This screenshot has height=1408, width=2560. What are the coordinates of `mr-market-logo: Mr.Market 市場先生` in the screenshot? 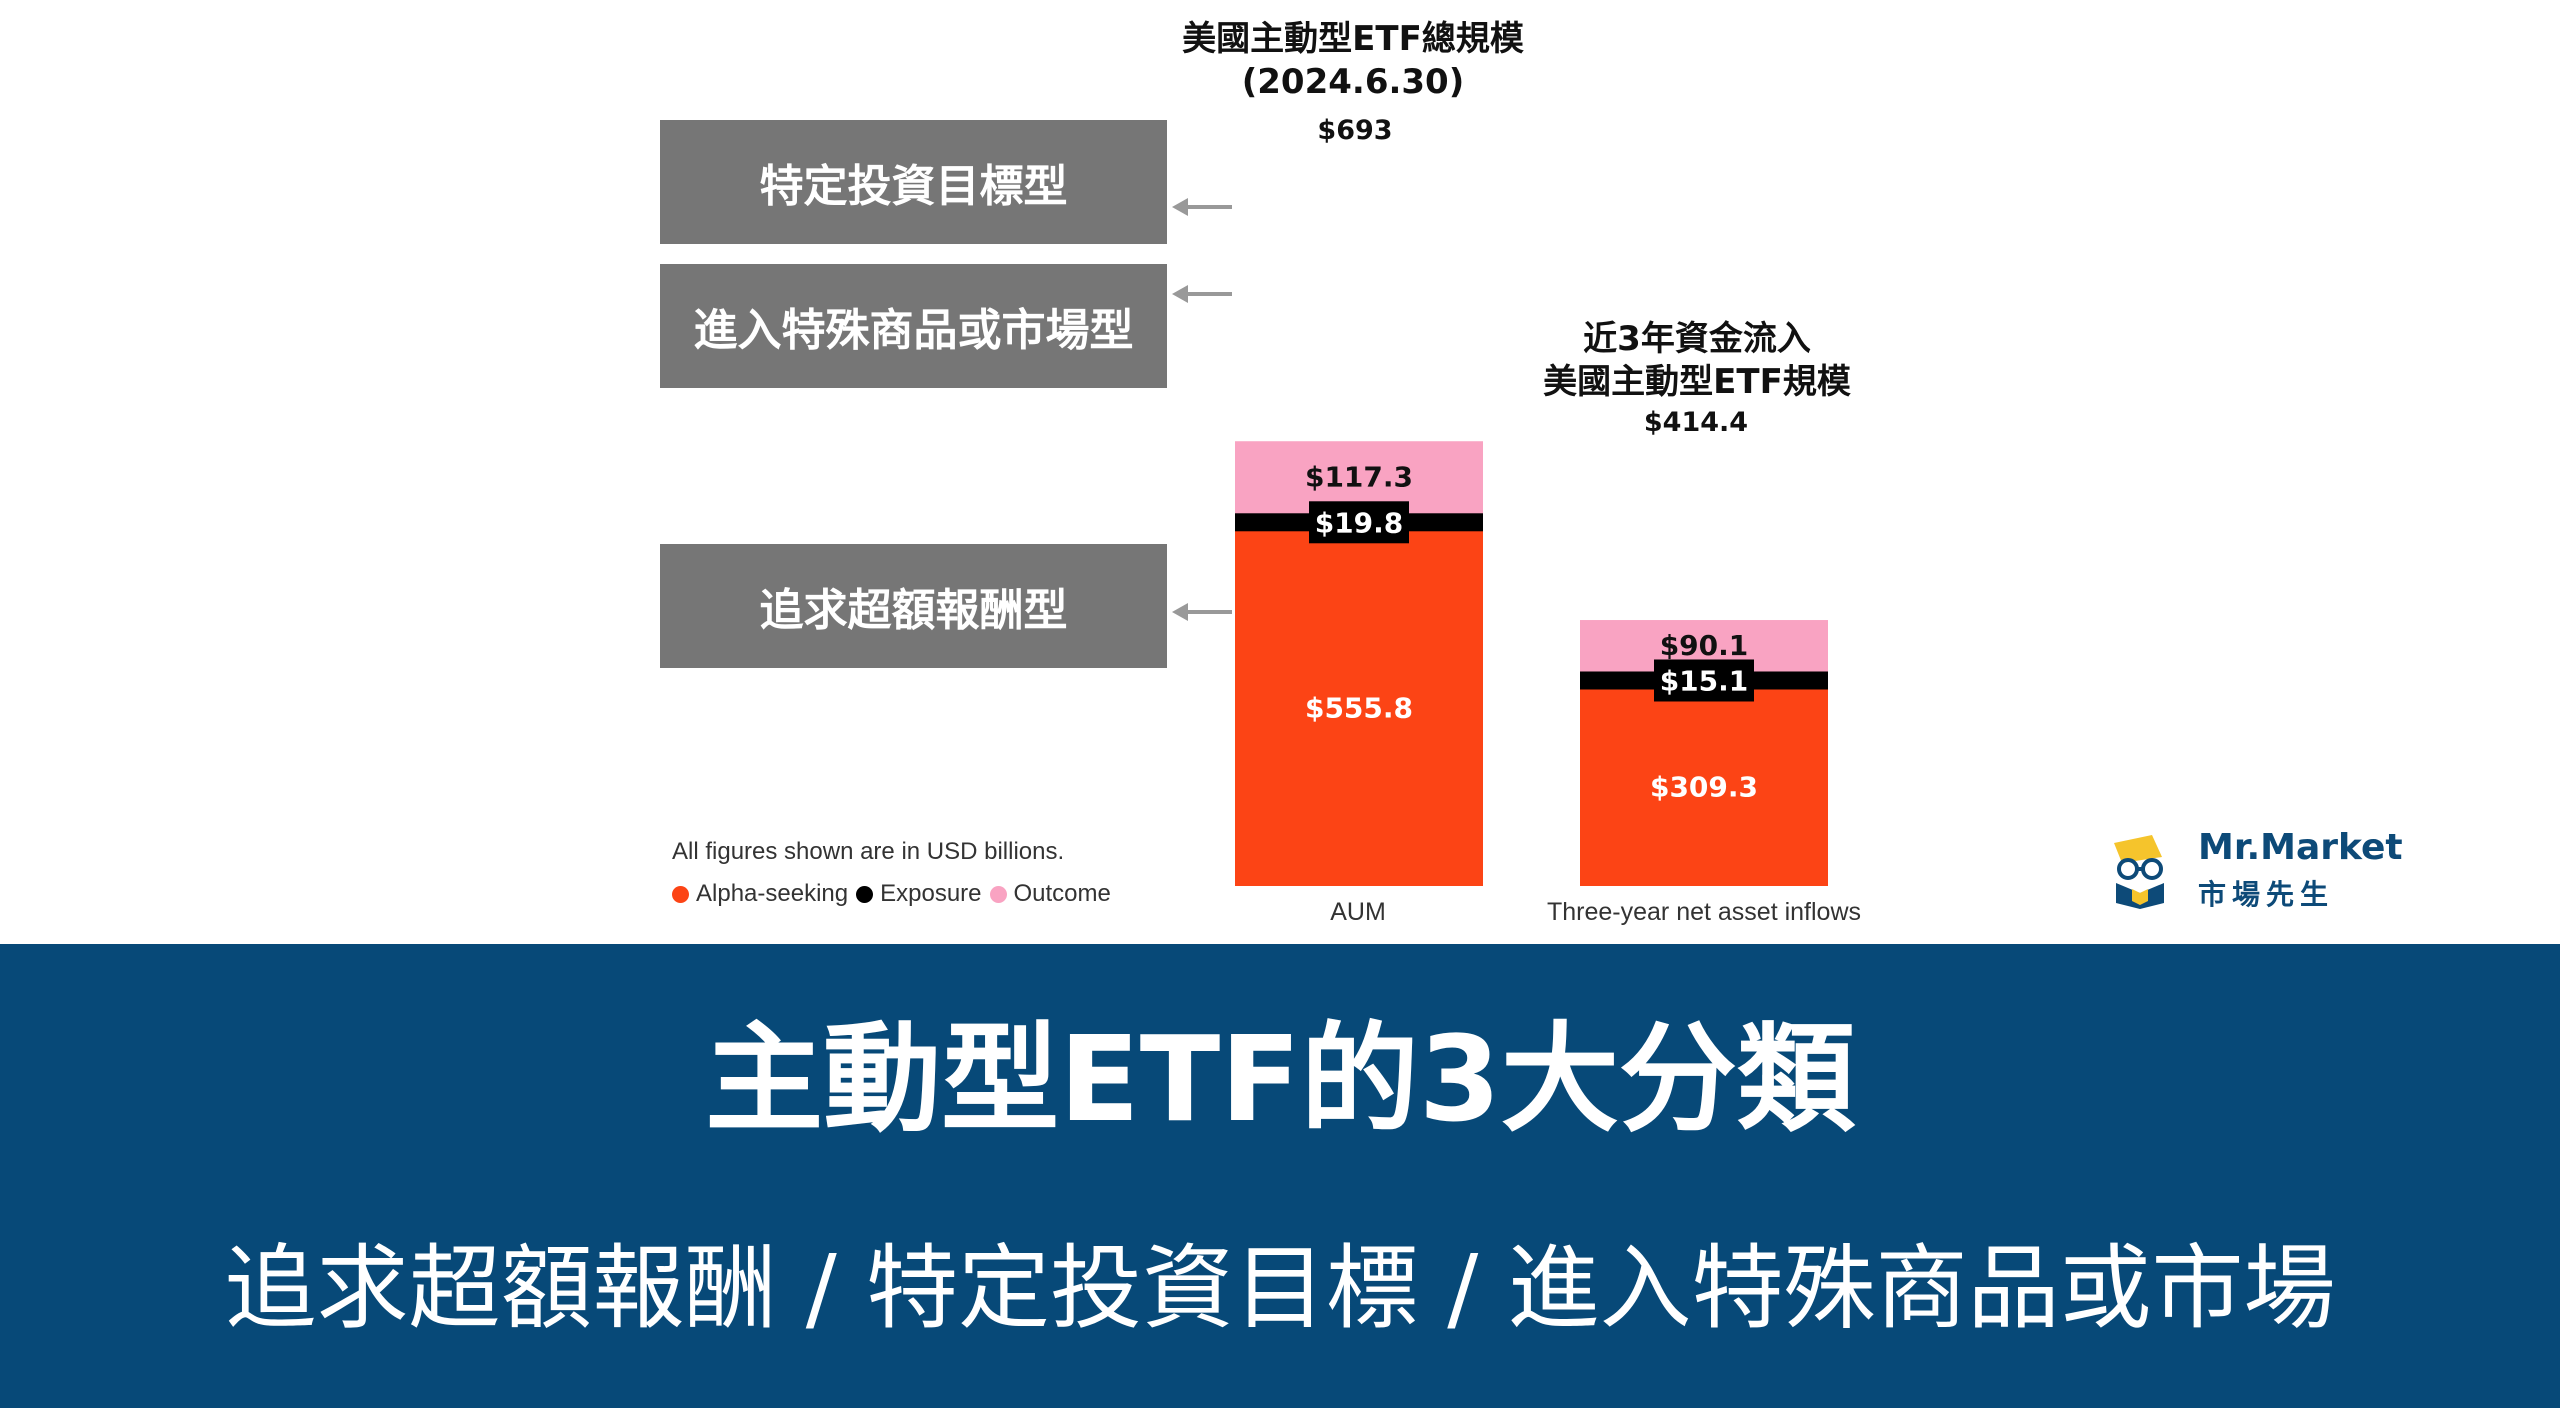 It's located at (2258, 870).